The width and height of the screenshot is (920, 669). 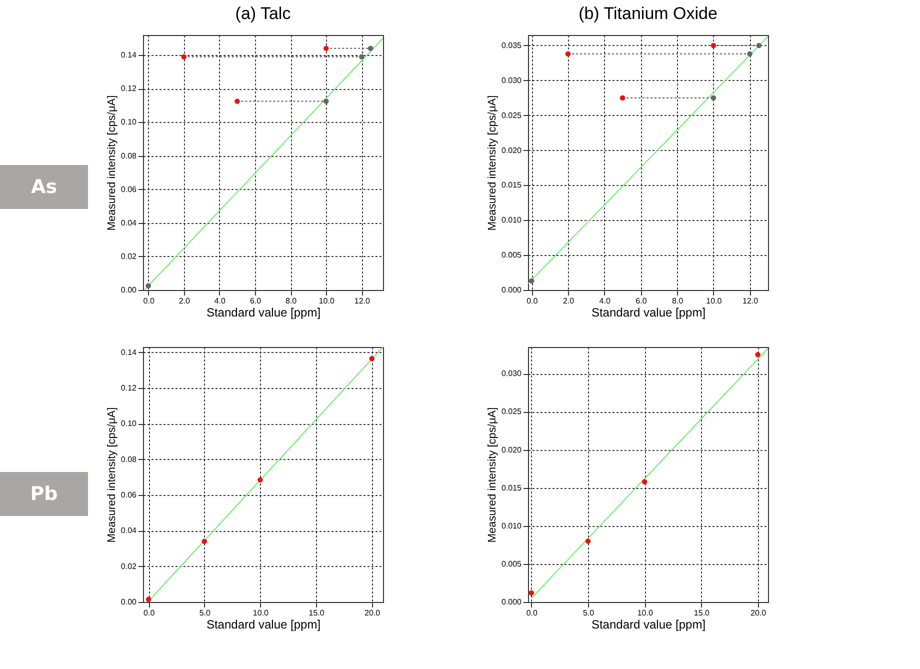 I want to click on text: Pb, so click(x=44, y=494).